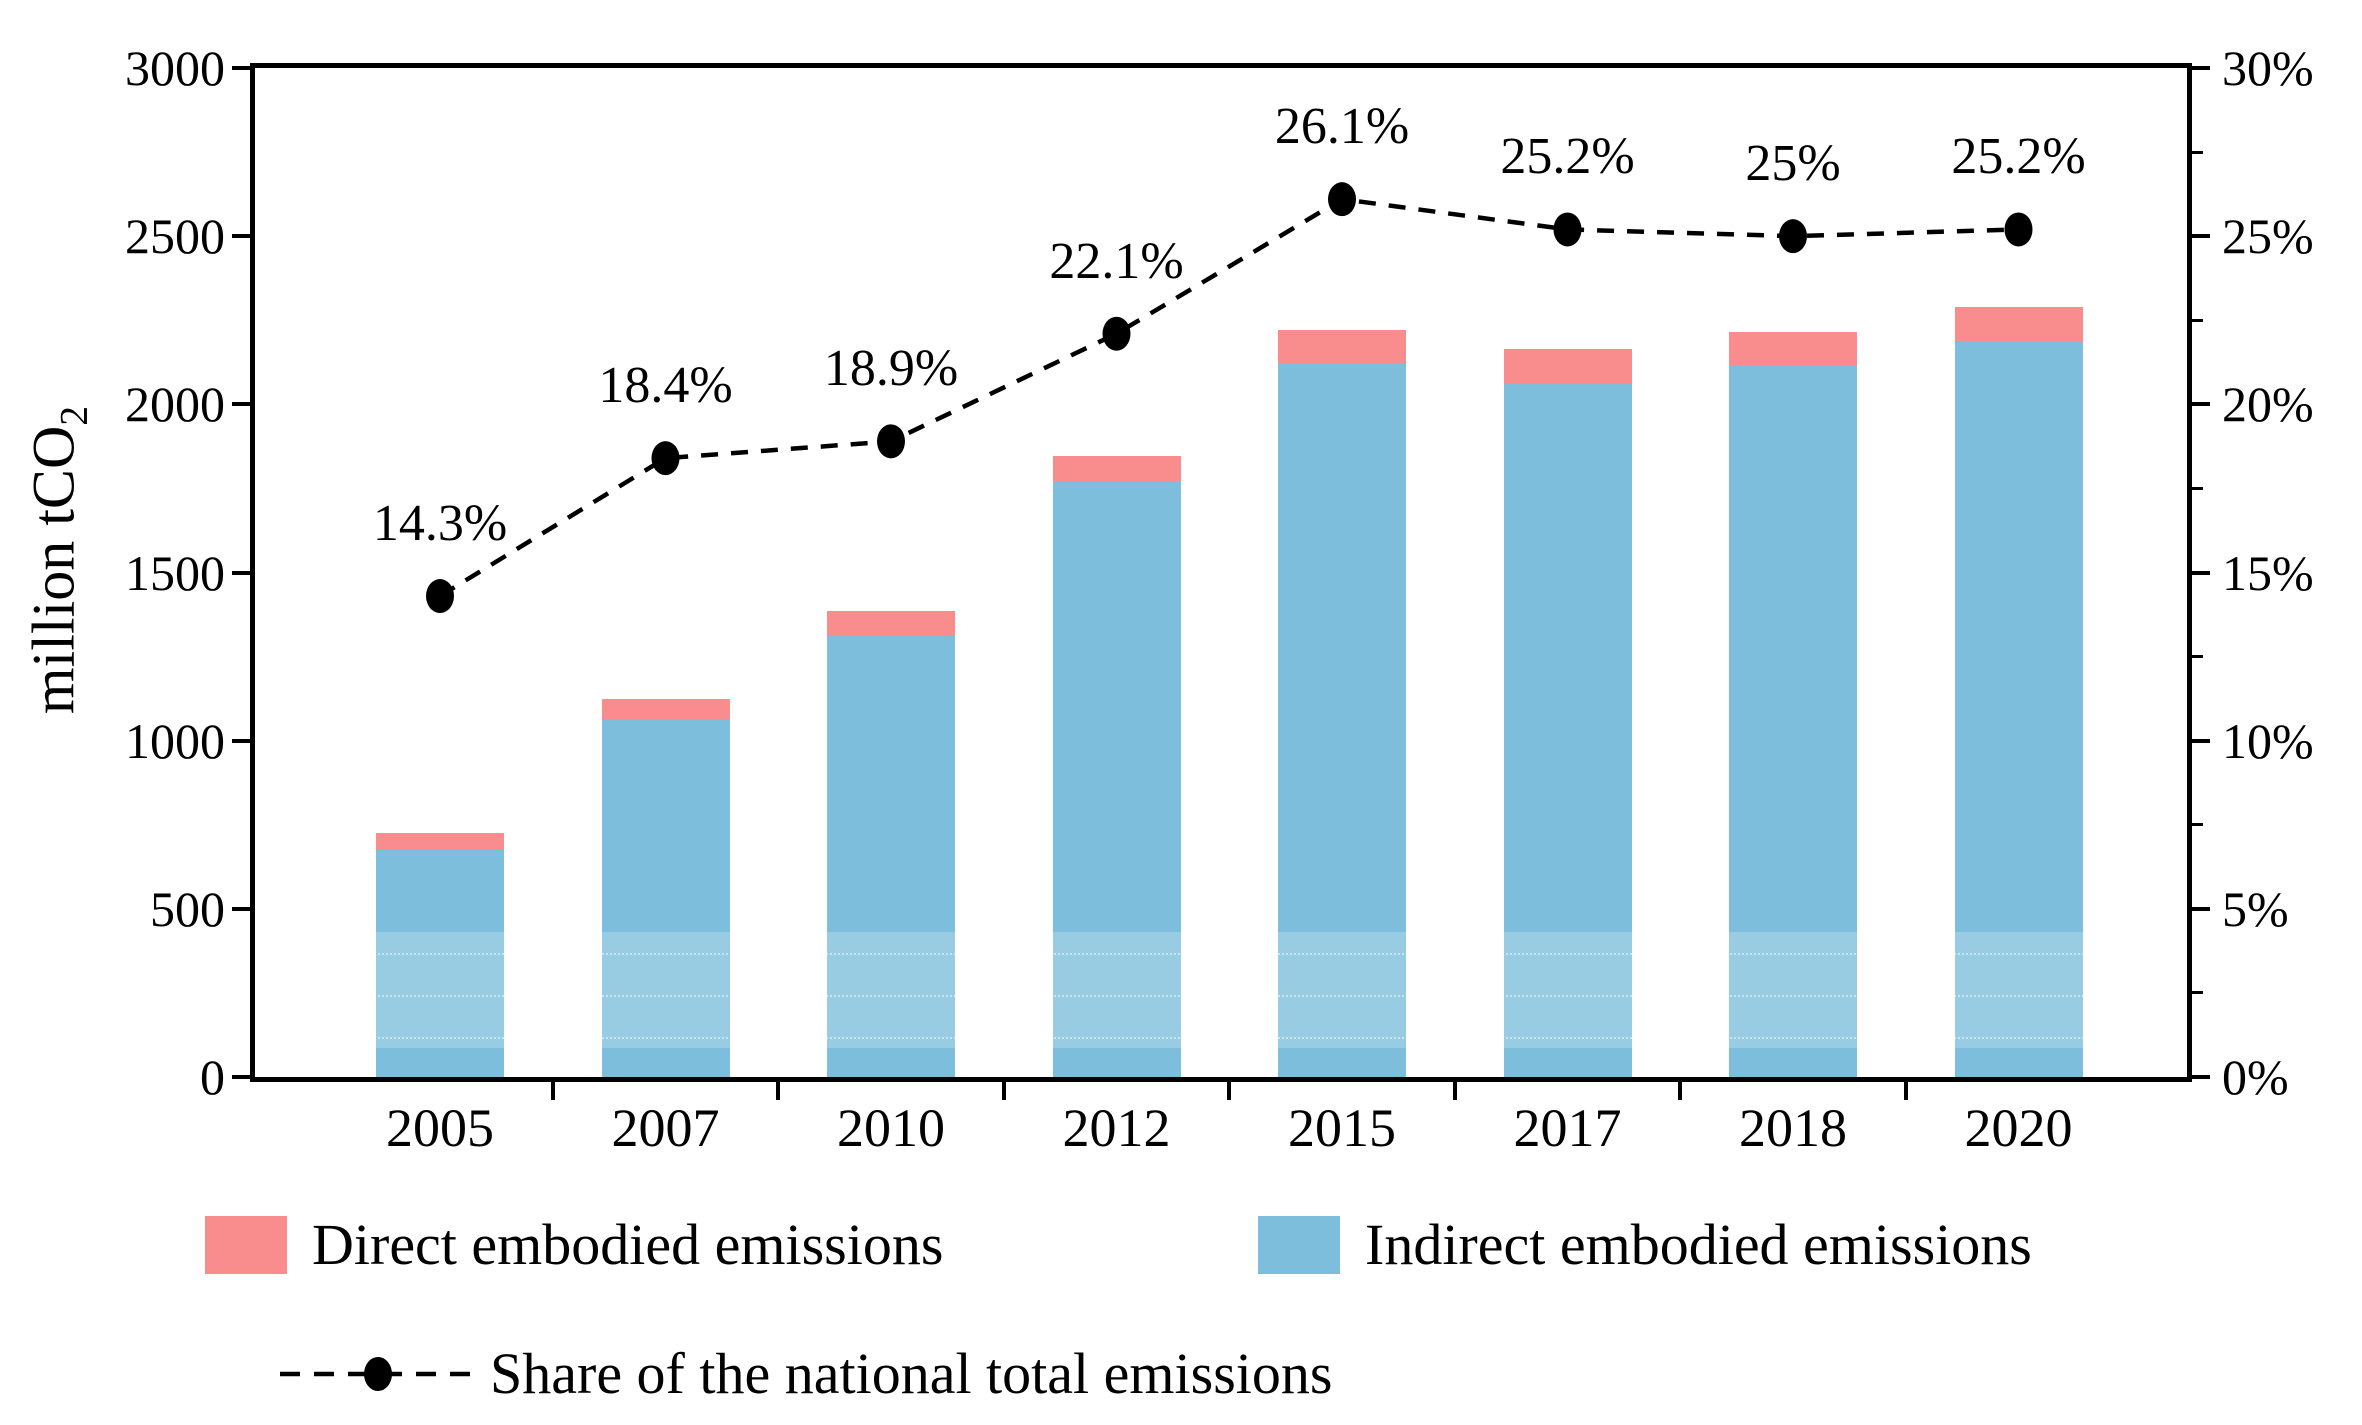  What do you see at coordinates (212, 1077) in the screenshot?
I see `left-axis-tick-label: 0` at bounding box center [212, 1077].